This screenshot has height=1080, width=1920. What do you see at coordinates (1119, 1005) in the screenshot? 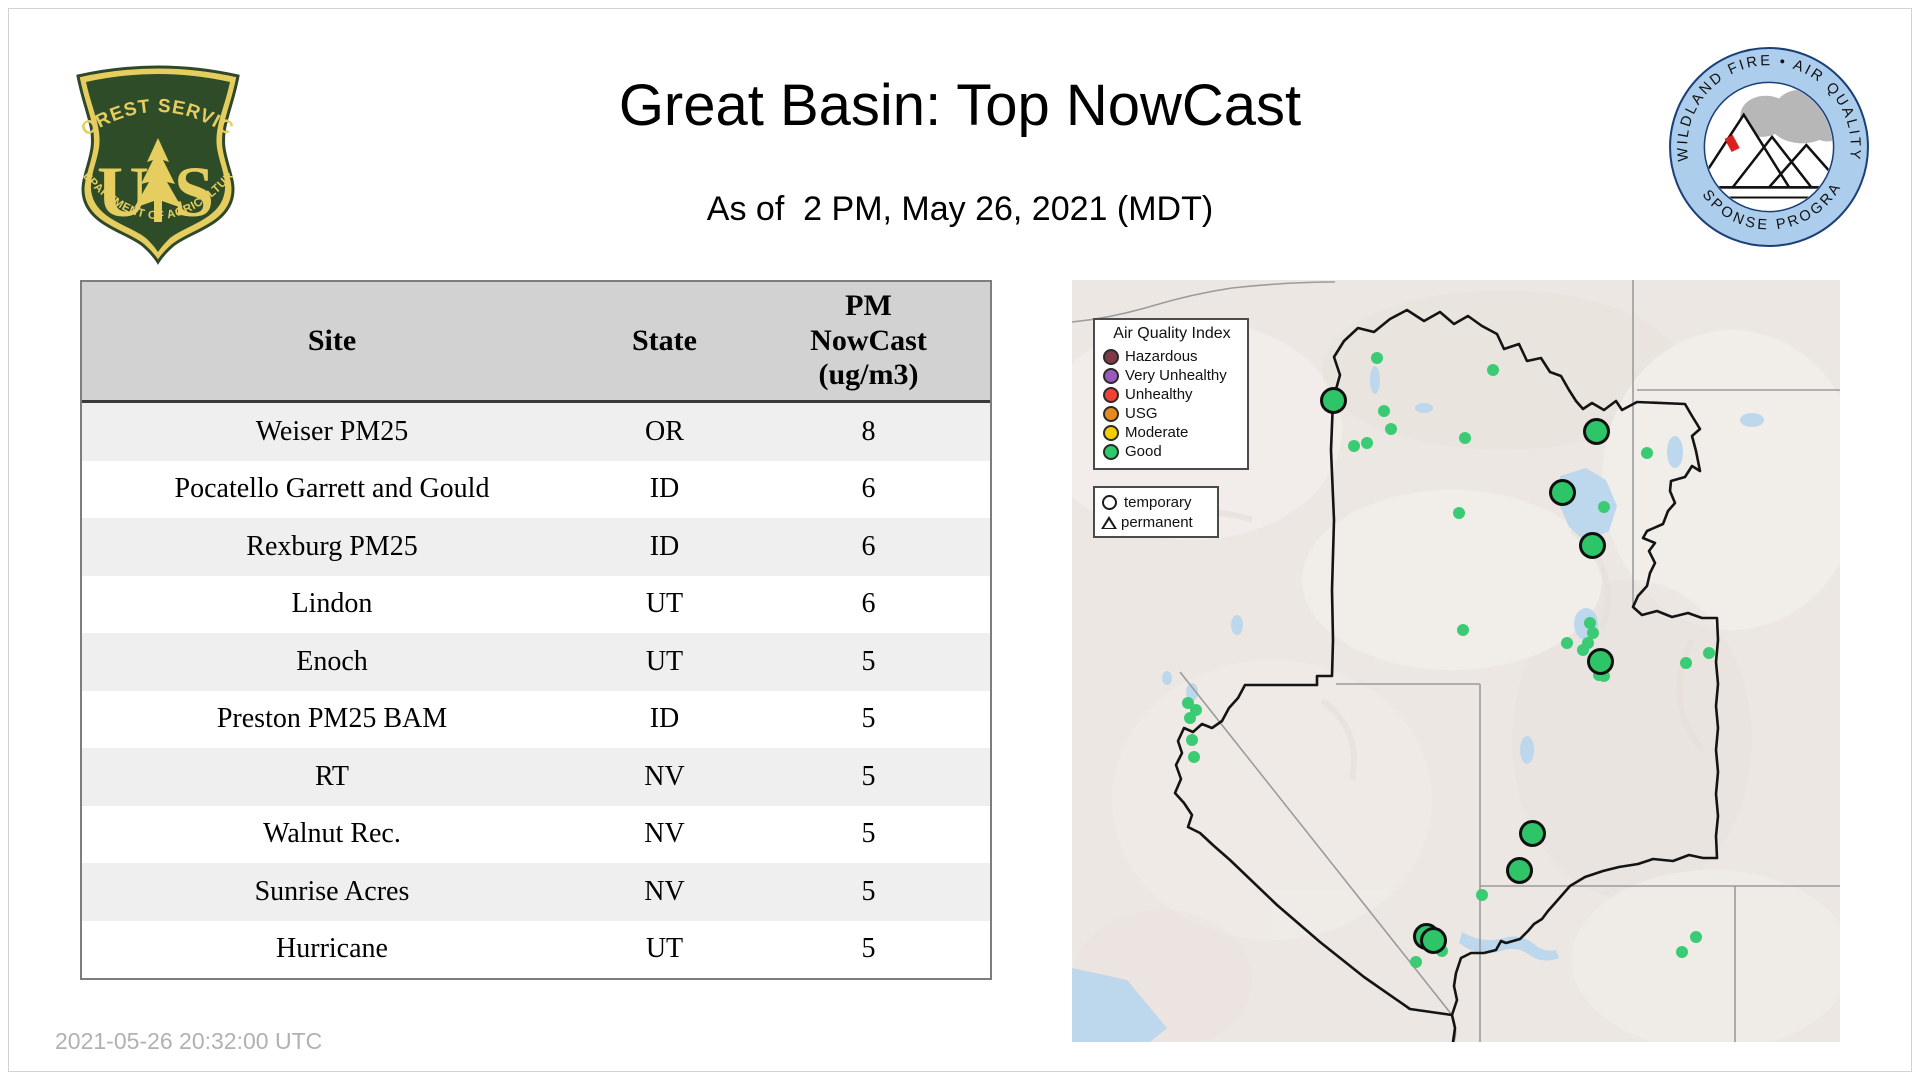
I see `pacific-ocean` at bounding box center [1119, 1005].